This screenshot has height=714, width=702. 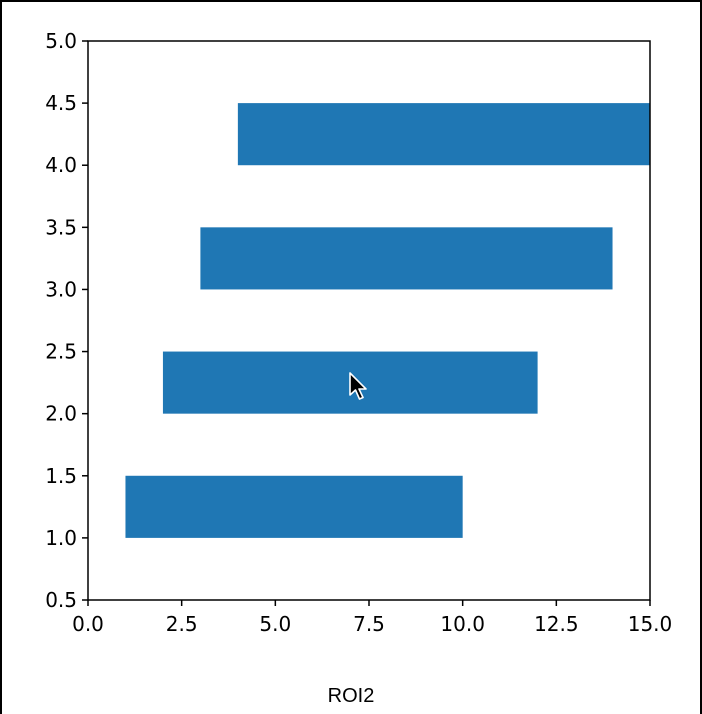 I want to click on x-tick-label: 5.0, so click(x=275, y=624).